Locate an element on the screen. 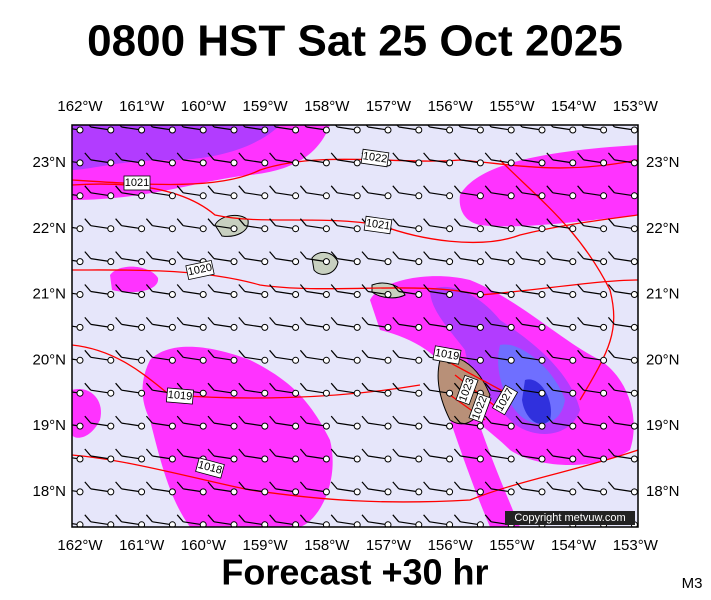 This screenshot has height=600, width=711. longitude-label: 161°W is located at coordinates (142, 106).